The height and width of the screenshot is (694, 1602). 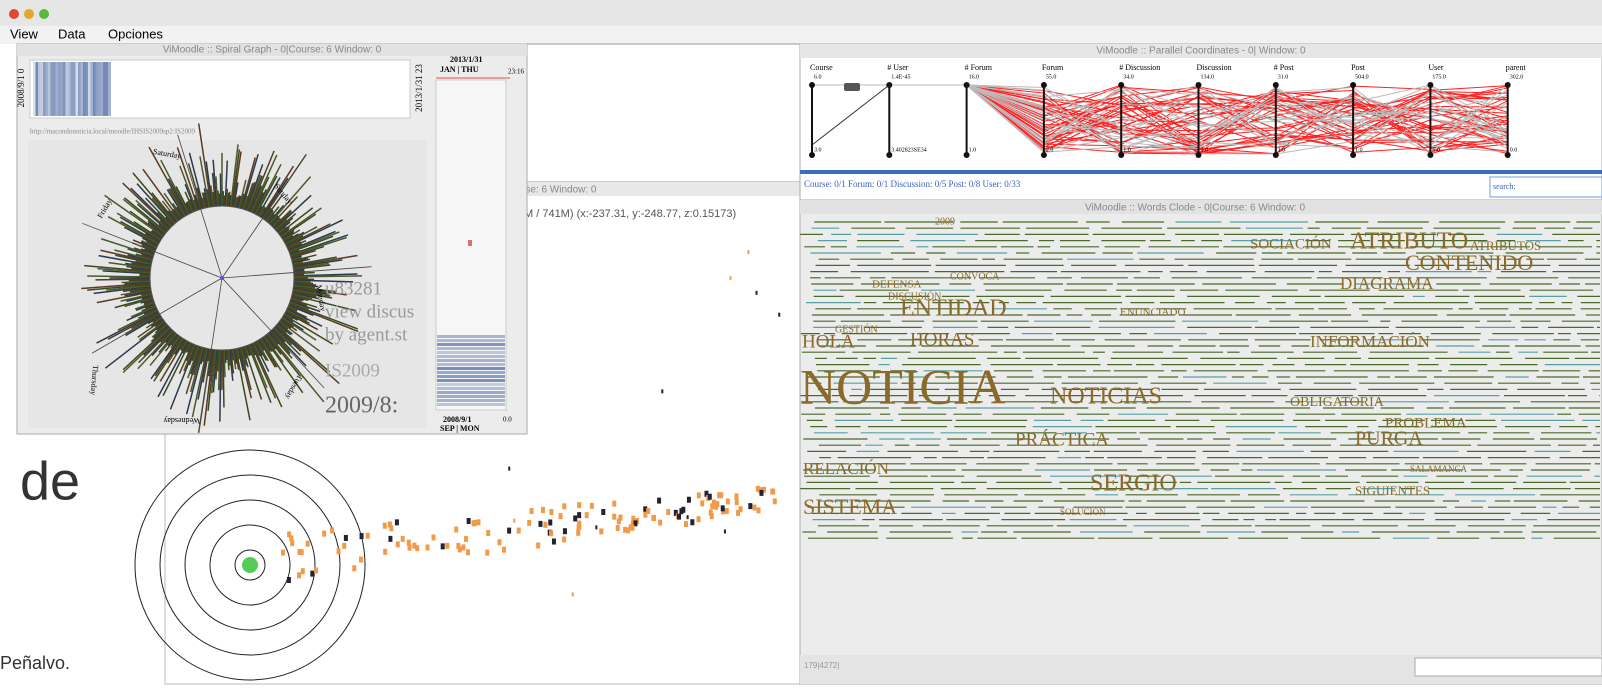 I want to click on cloud-word: RELACIÓN, so click(x=846, y=468).